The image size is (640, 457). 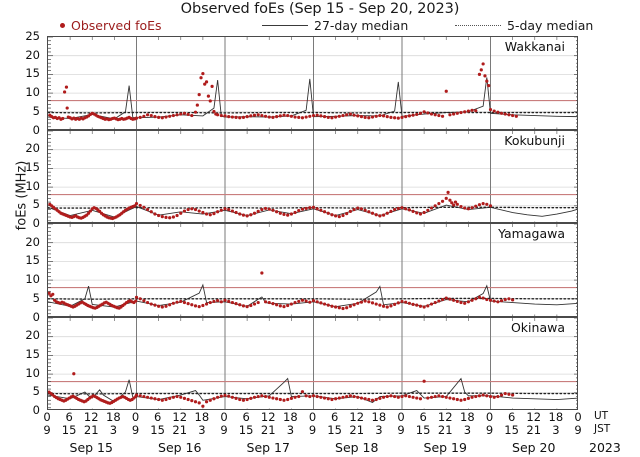 What do you see at coordinates (601, 416) in the screenshot?
I see `x-axis-unit-ut: UT` at bounding box center [601, 416].